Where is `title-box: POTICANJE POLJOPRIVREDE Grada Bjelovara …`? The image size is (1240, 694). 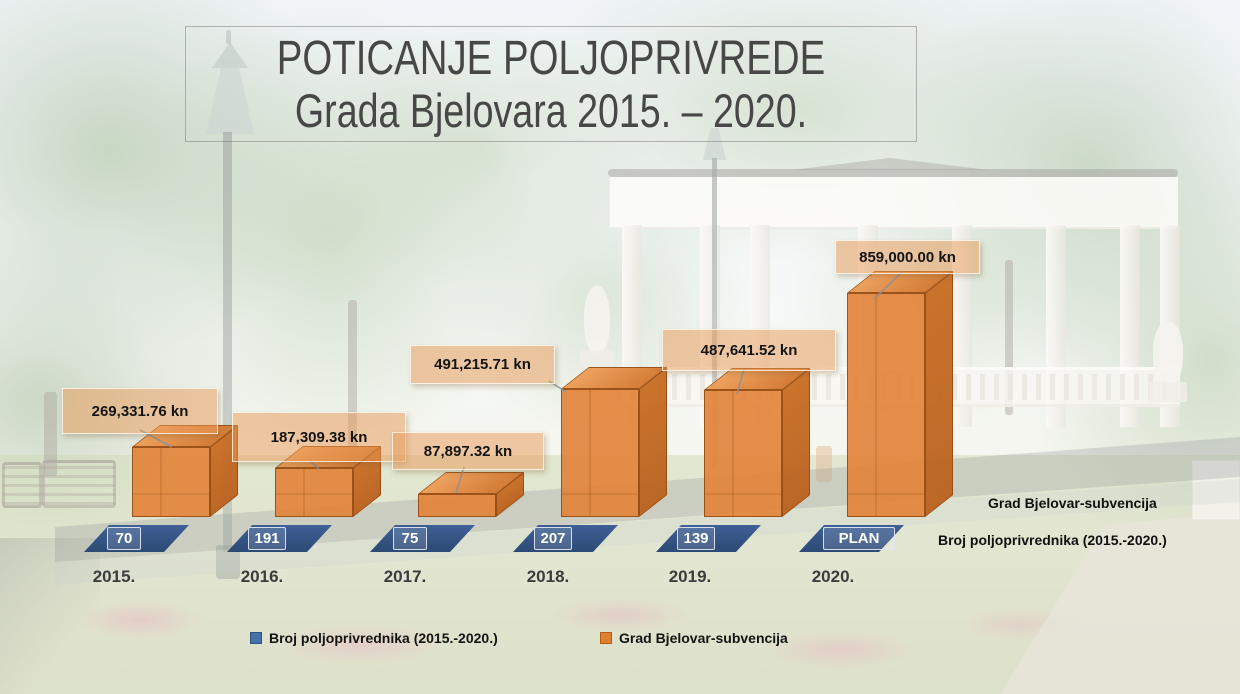 title-box: POTICANJE POLJOPRIVREDE Grada Bjelovara … is located at coordinates (551, 84).